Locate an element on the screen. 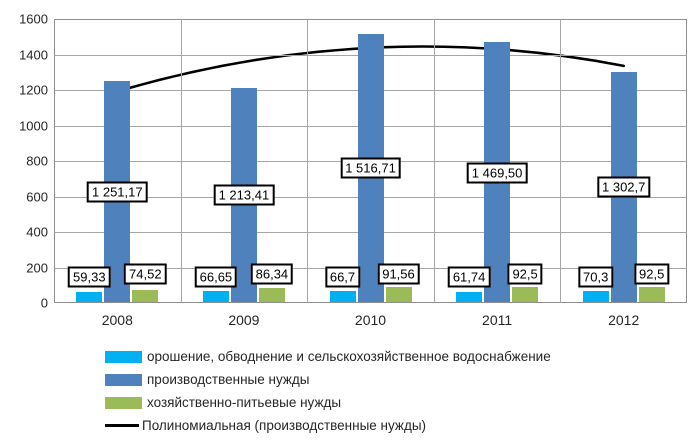 The image size is (692, 440). y-axis-tick-1000: 1000 is located at coordinates (33, 125).